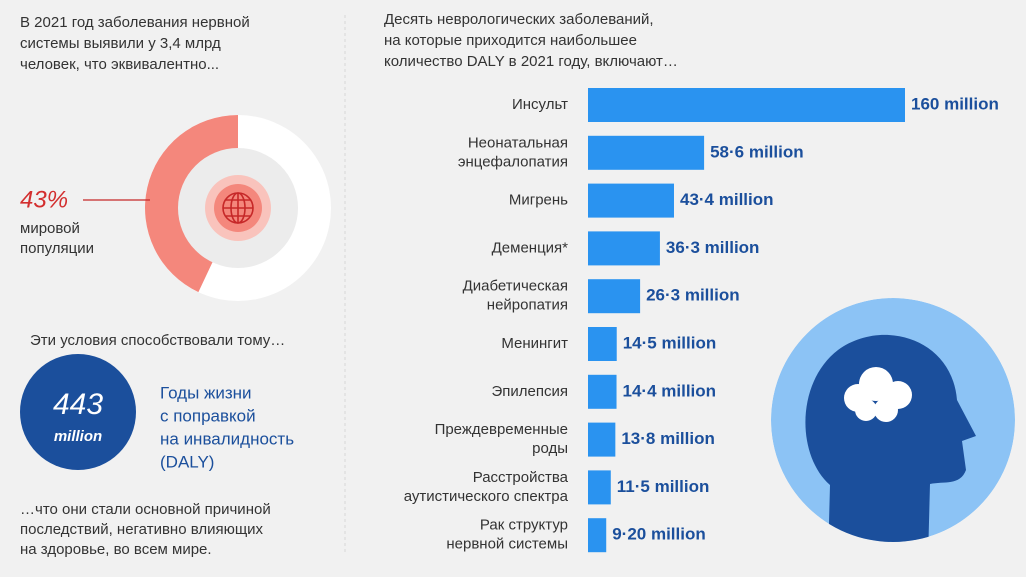  Describe the element at coordinates (116, 549) in the screenshot. I see `conclusion-text: на здоровье, во всем мире.` at that location.